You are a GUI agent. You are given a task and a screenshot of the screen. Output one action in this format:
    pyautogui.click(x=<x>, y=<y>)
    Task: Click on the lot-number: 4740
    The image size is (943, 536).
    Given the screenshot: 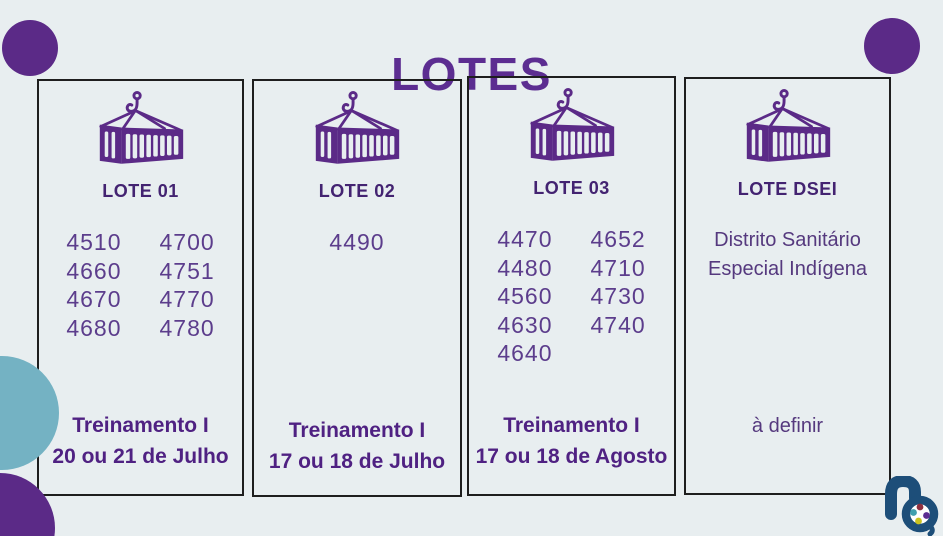 What is the action you would take?
    pyautogui.click(x=618, y=324)
    